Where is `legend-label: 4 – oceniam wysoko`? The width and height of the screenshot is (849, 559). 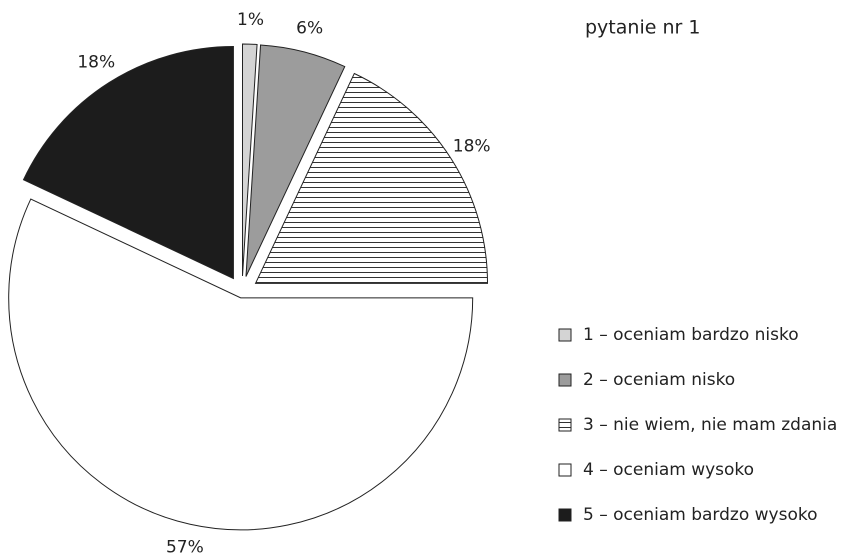
legend-label: 4 – oceniam wysoko is located at coordinates (668, 470).